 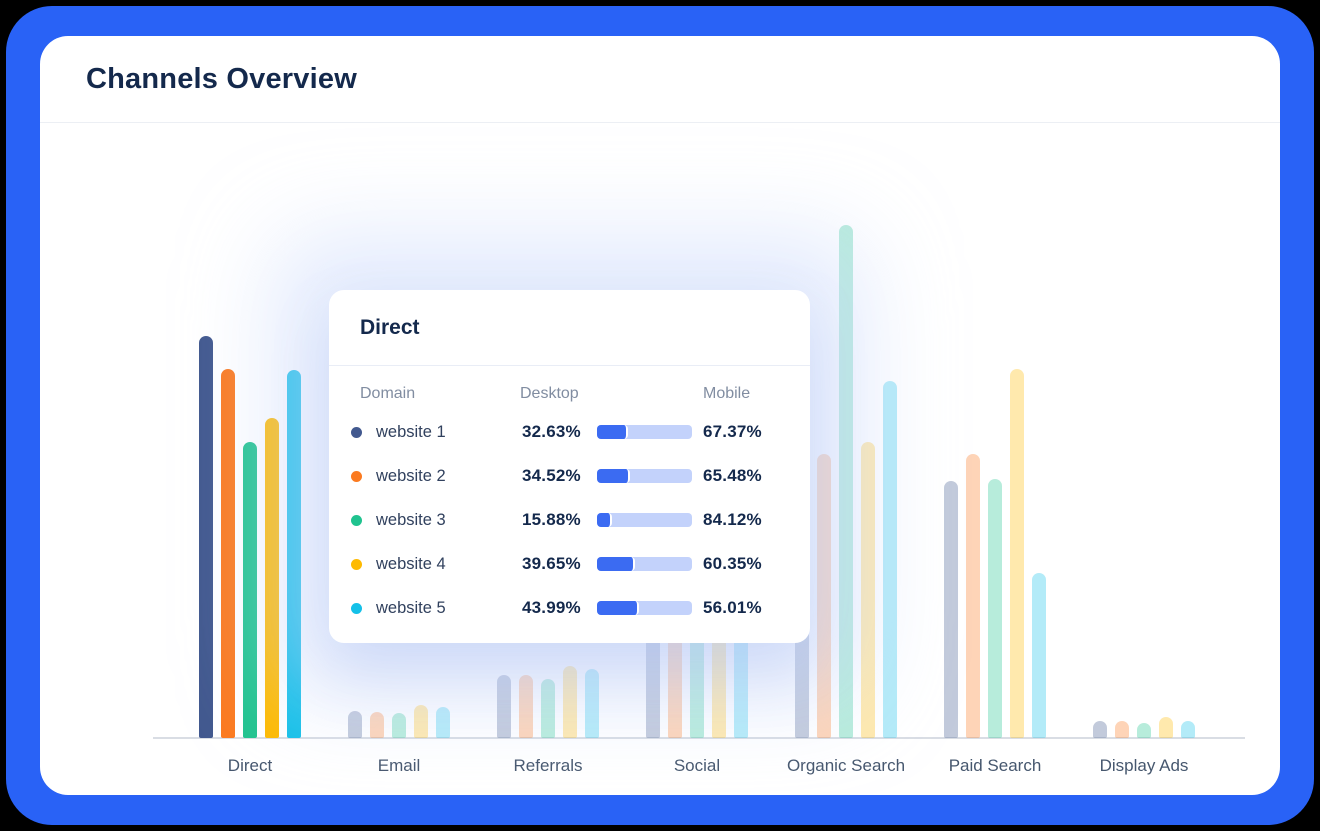 I want to click on tooltip-row-website-3: website 3 15.88% 84.12%, so click(x=569, y=520).